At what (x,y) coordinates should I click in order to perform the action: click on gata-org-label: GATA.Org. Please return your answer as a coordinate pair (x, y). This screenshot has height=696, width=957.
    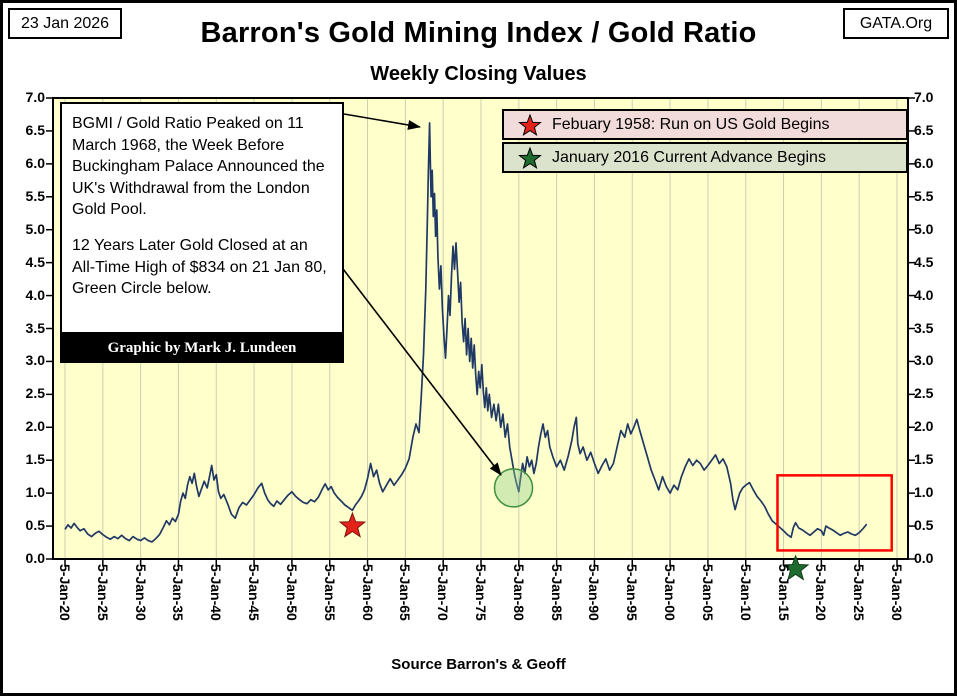
    Looking at the image, I should click on (896, 23).